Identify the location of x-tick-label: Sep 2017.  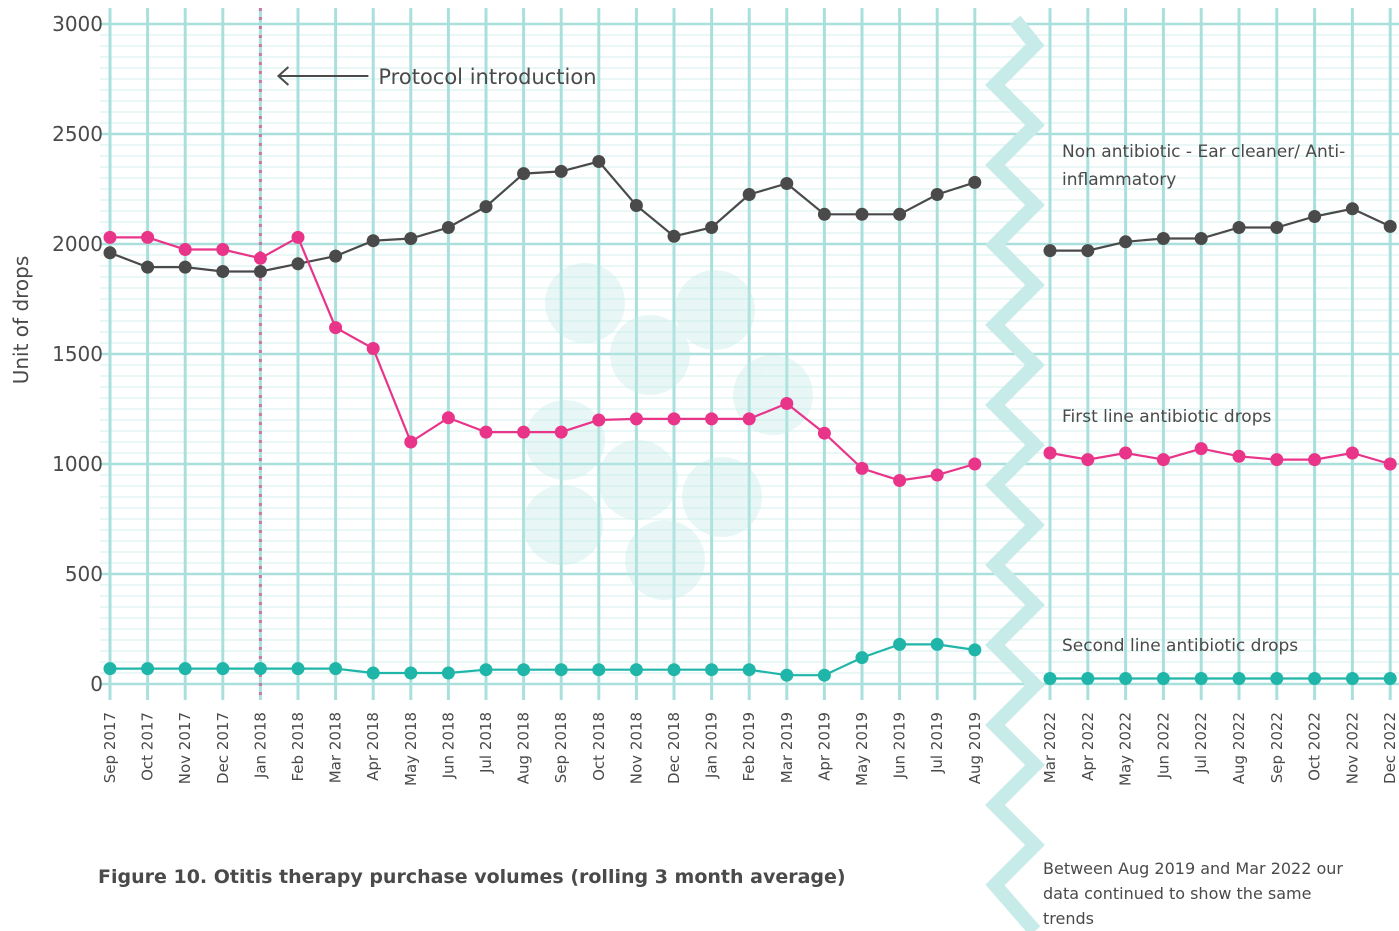
(110, 747).